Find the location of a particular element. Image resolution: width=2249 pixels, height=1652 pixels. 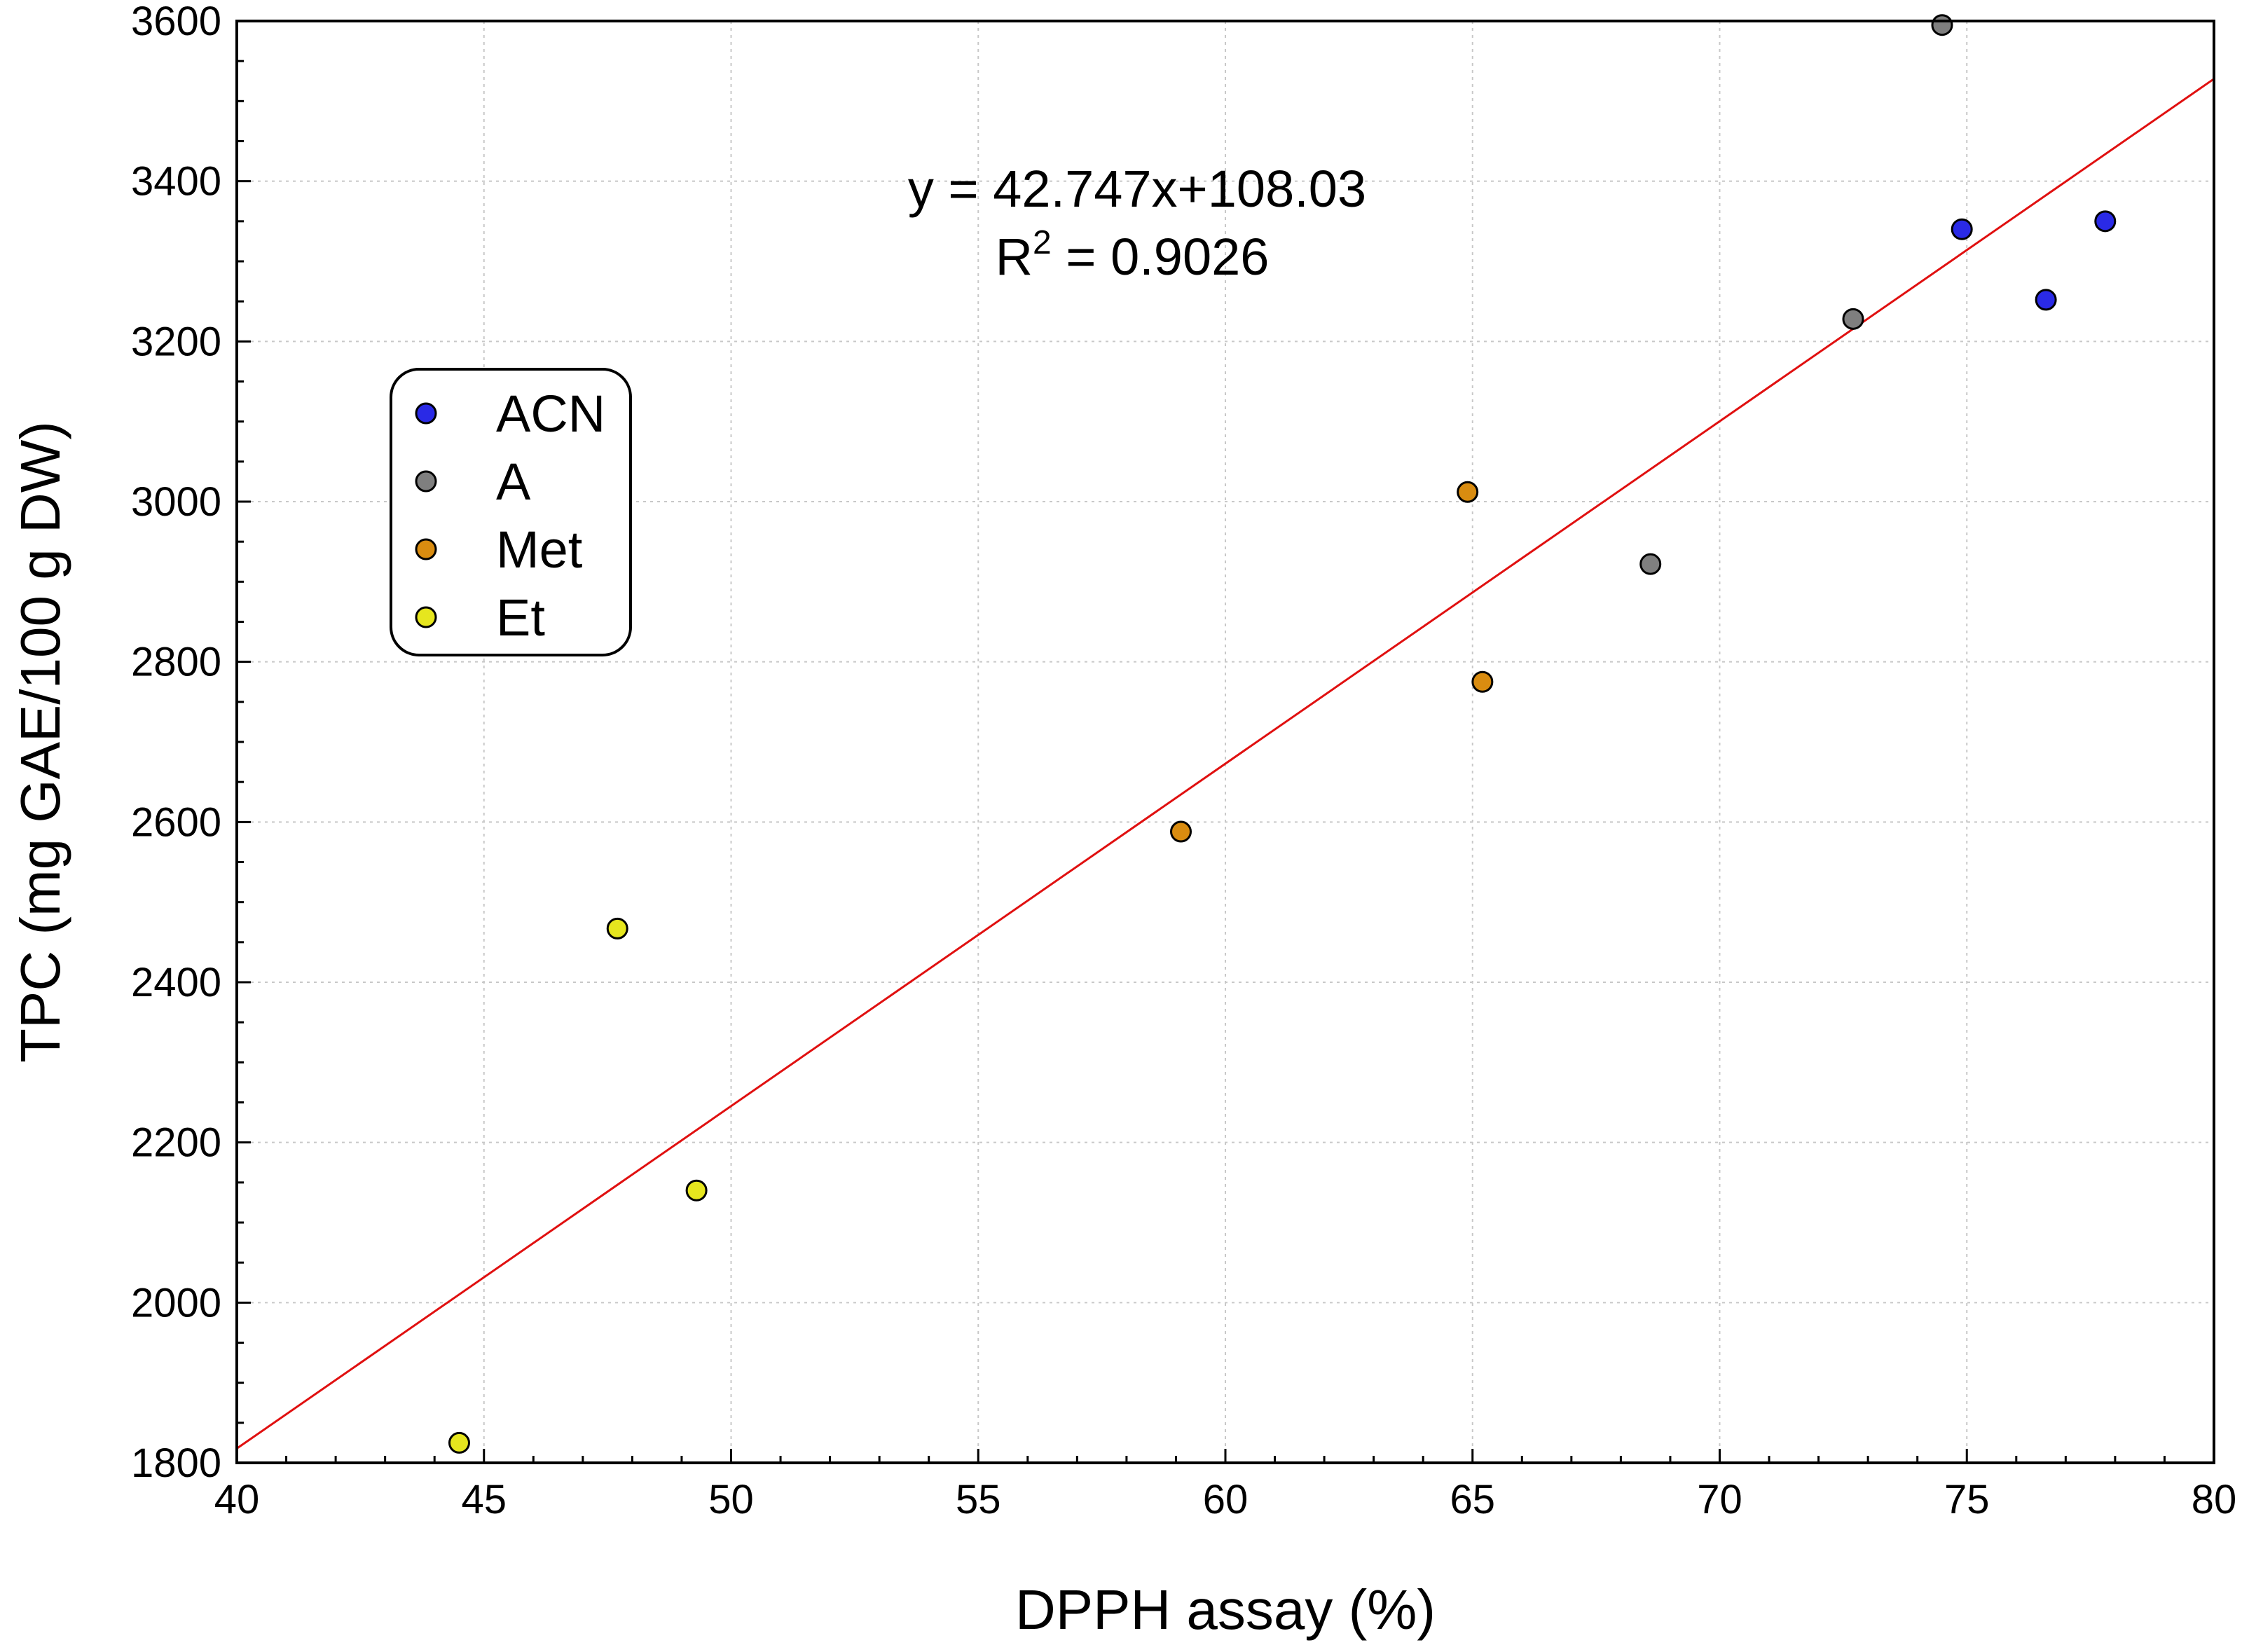

r-squared-label: R2 = 0.9026 is located at coordinates (1133, 255).